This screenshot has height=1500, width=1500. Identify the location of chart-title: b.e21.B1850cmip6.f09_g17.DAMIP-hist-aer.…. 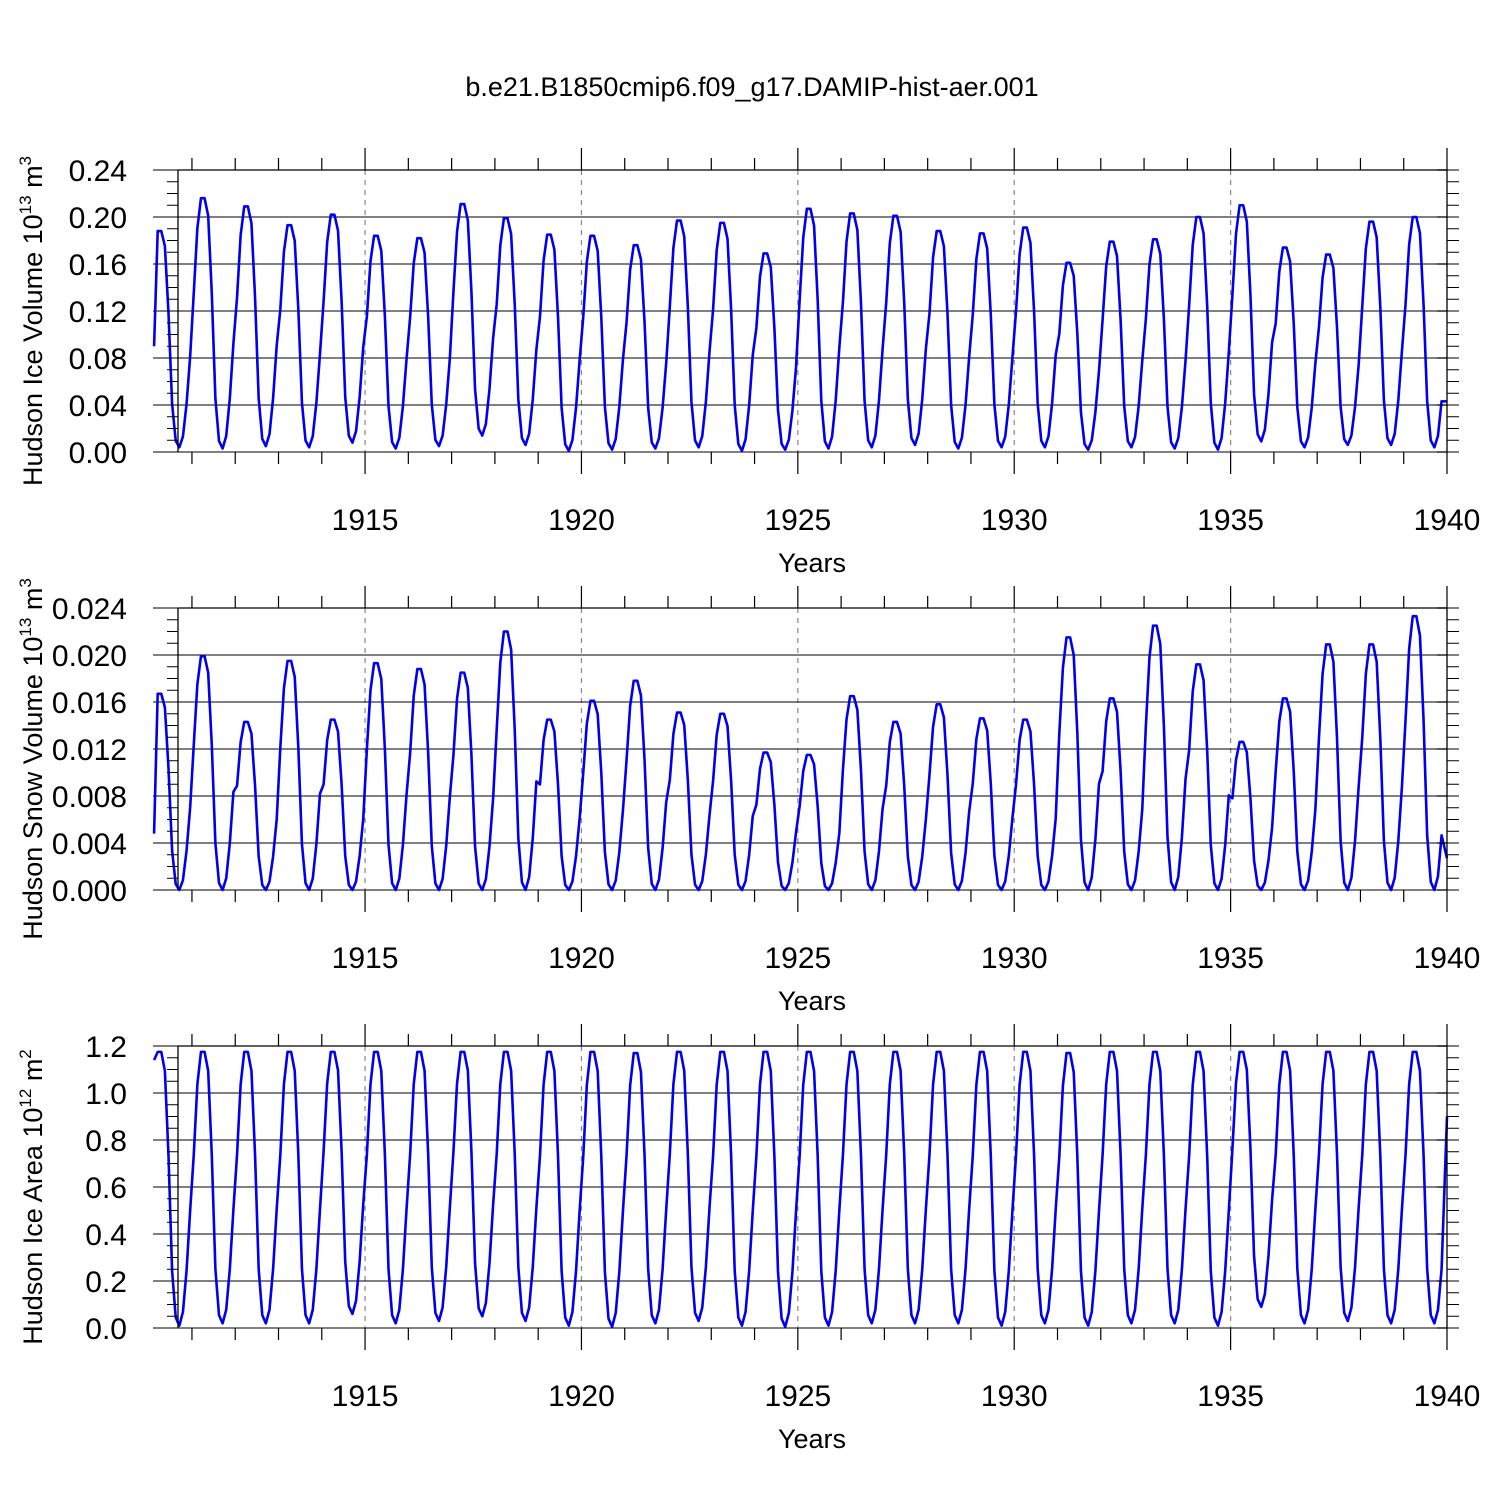
(751, 87).